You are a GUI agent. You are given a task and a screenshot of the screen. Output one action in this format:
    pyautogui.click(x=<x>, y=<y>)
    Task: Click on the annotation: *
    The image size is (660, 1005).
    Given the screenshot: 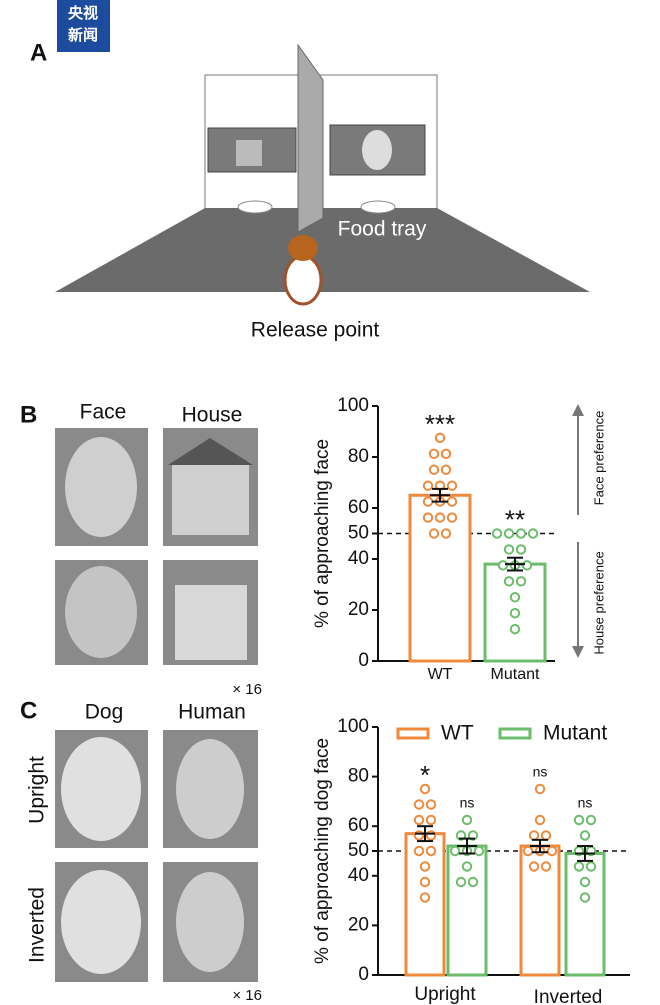 What is the action you would take?
    pyautogui.click(x=425, y=775)
    